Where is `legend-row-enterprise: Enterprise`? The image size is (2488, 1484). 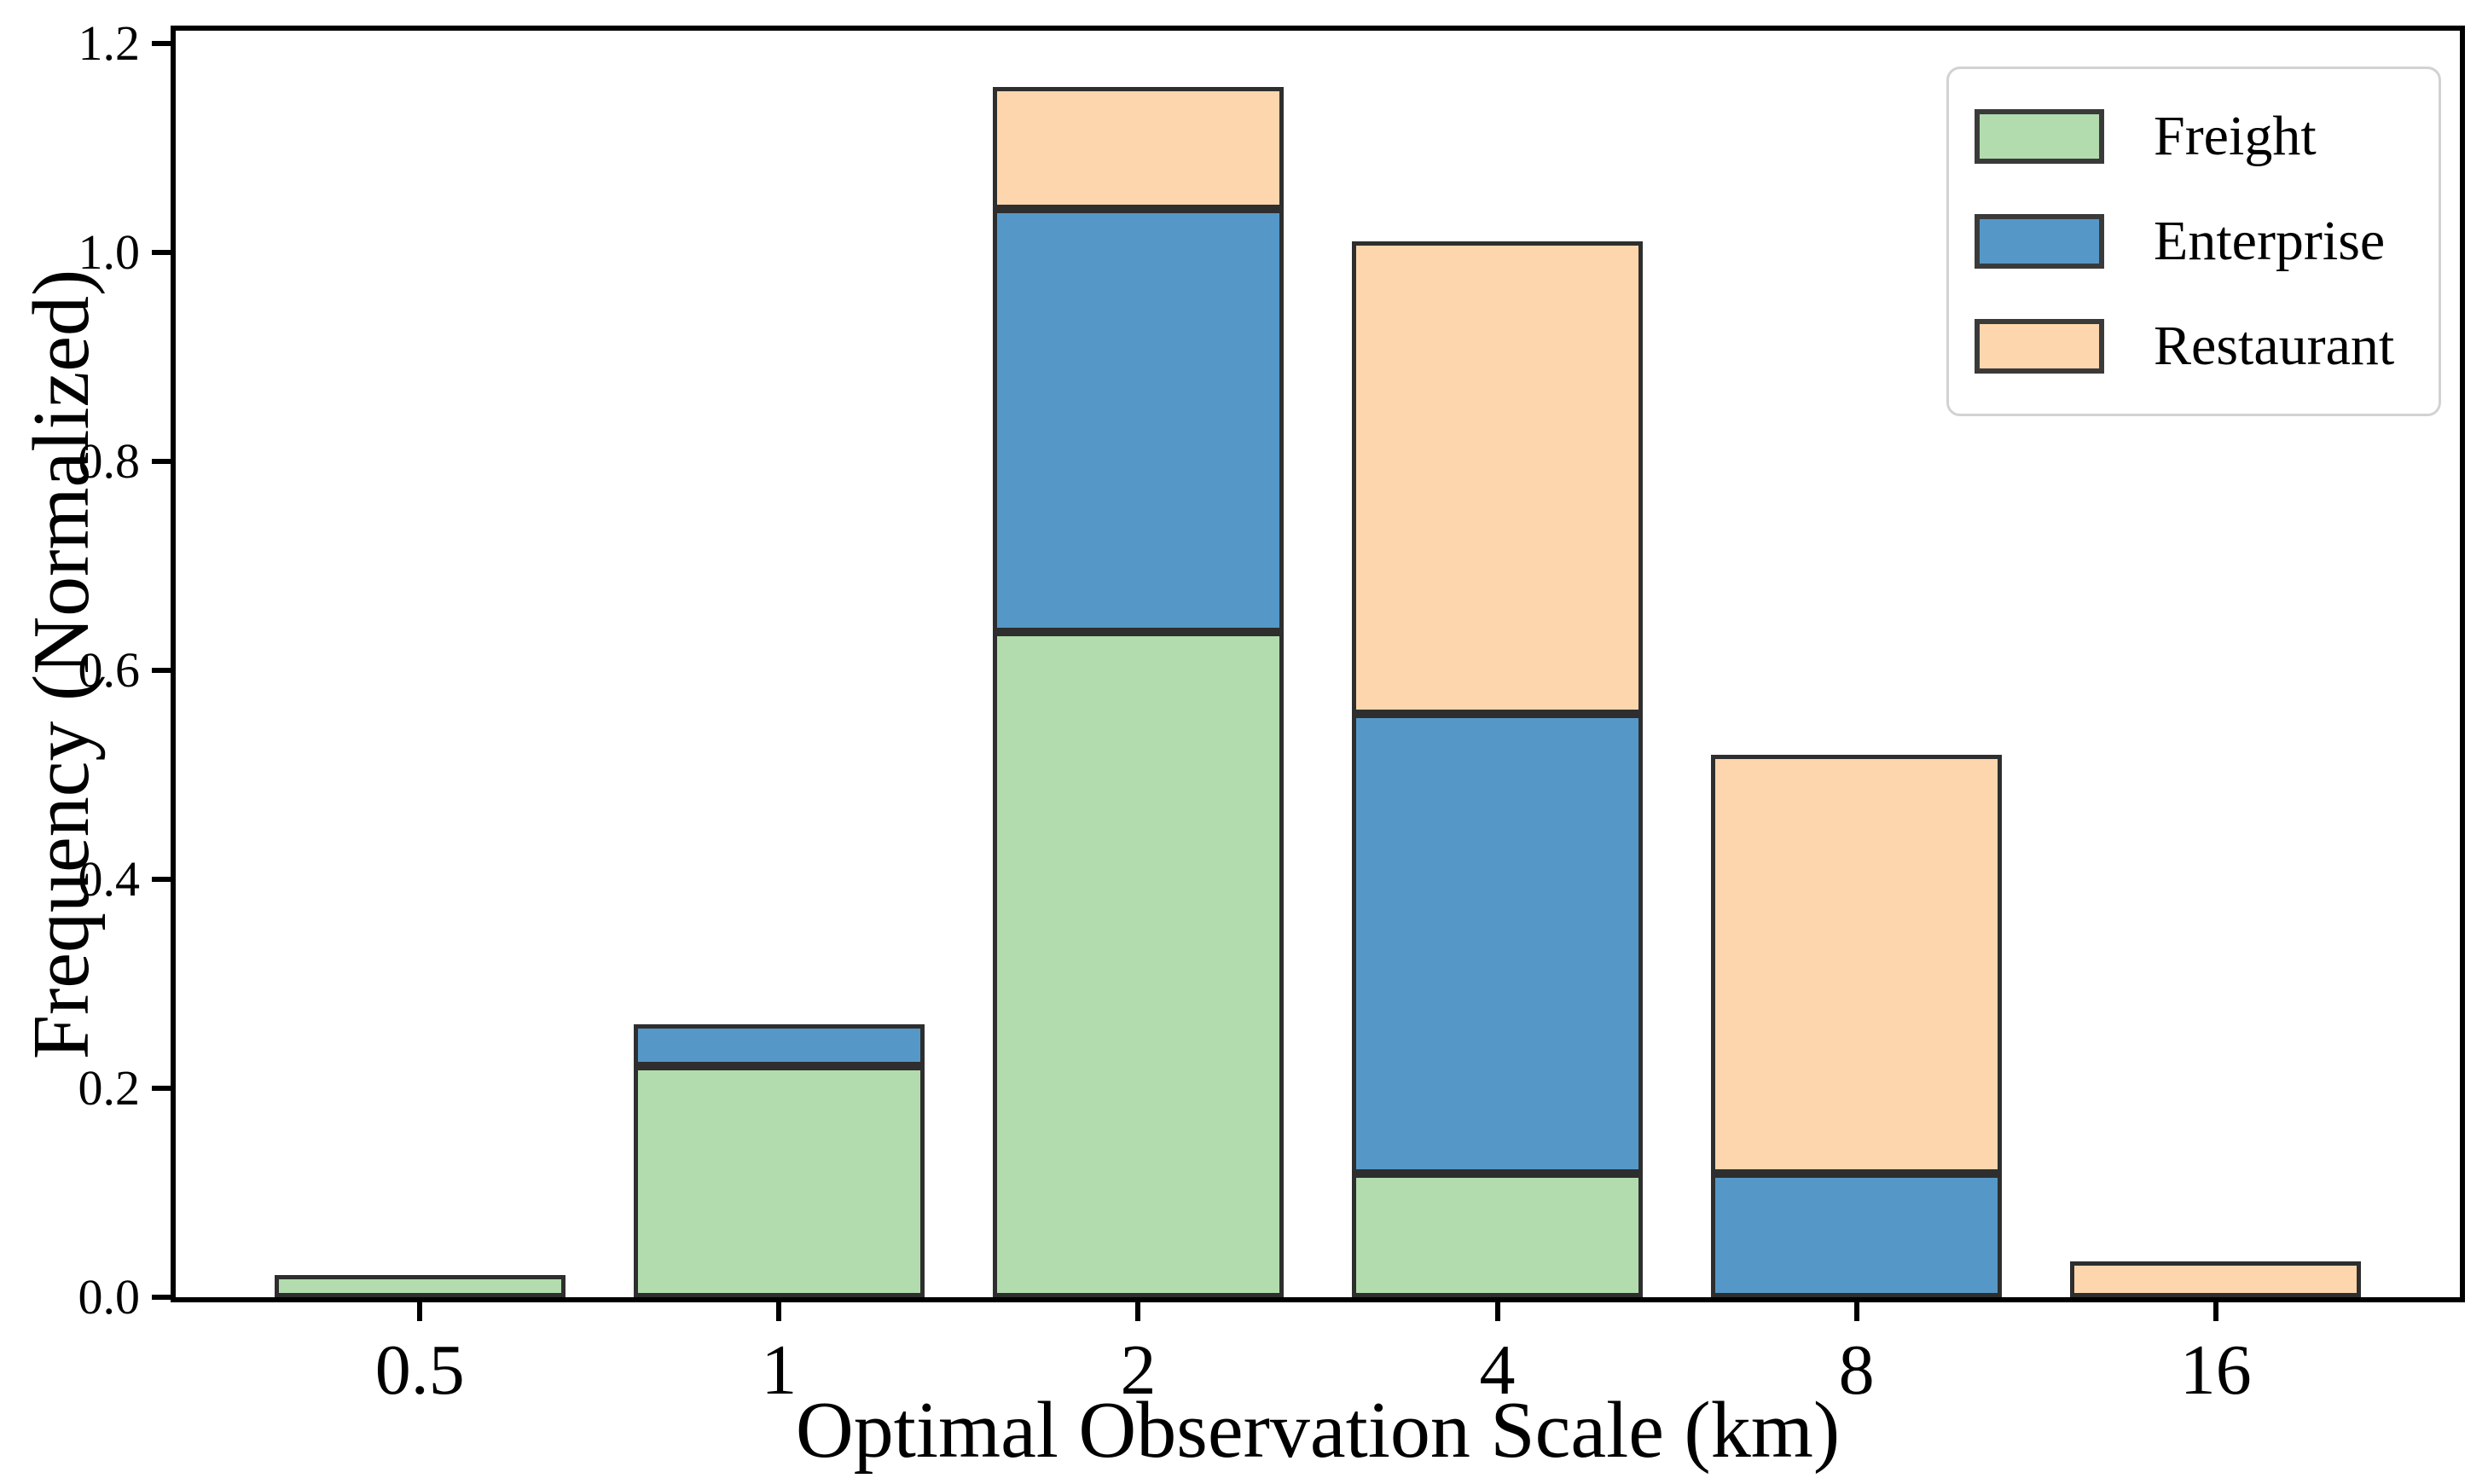
legend-row-enterprise: Enterprise is located at coordinates (2194, 240).